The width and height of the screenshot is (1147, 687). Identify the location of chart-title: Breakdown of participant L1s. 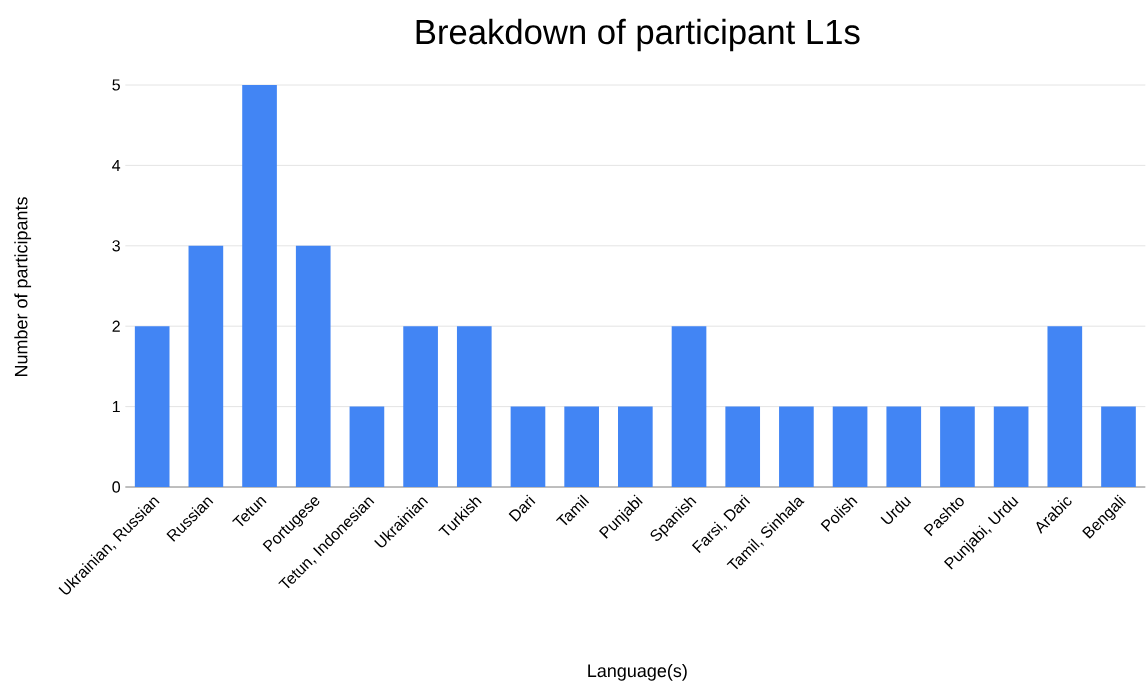
(638, 35).